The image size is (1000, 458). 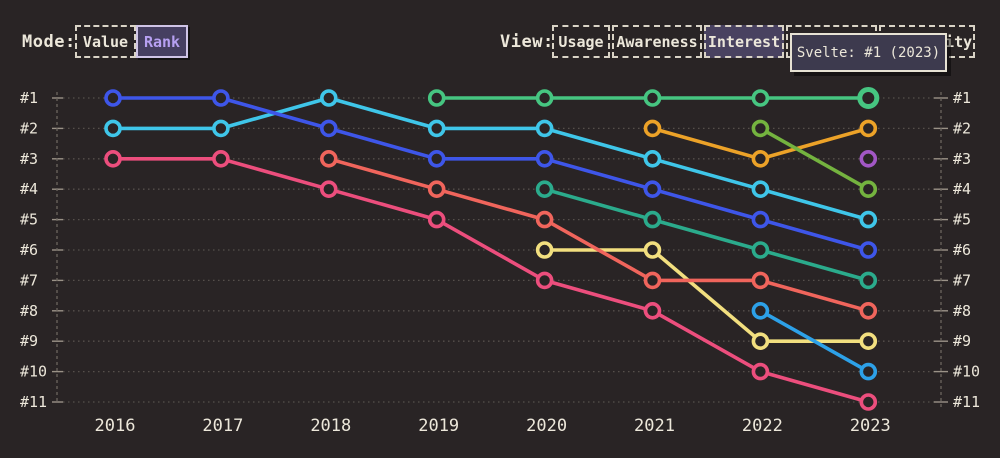 What do you see at coordinates (29, 189) in the screenshot?
I see `rank-label-left: #4` at bounding box center [29, 189].